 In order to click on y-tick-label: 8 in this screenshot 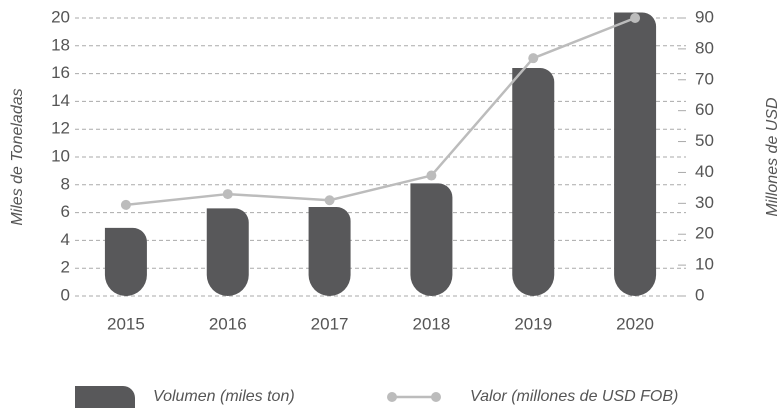, I will do `click(65, 183)`.